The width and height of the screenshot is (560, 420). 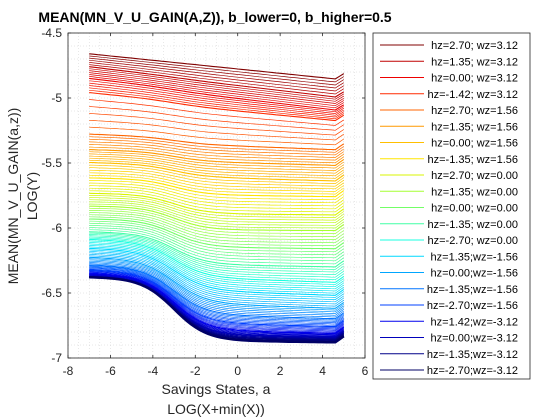 What do you see at coordinates (474, 176) in the screenshot?
I see `legend-label: hz=2.70; wz=0.00` at bounding box center [474, 176].